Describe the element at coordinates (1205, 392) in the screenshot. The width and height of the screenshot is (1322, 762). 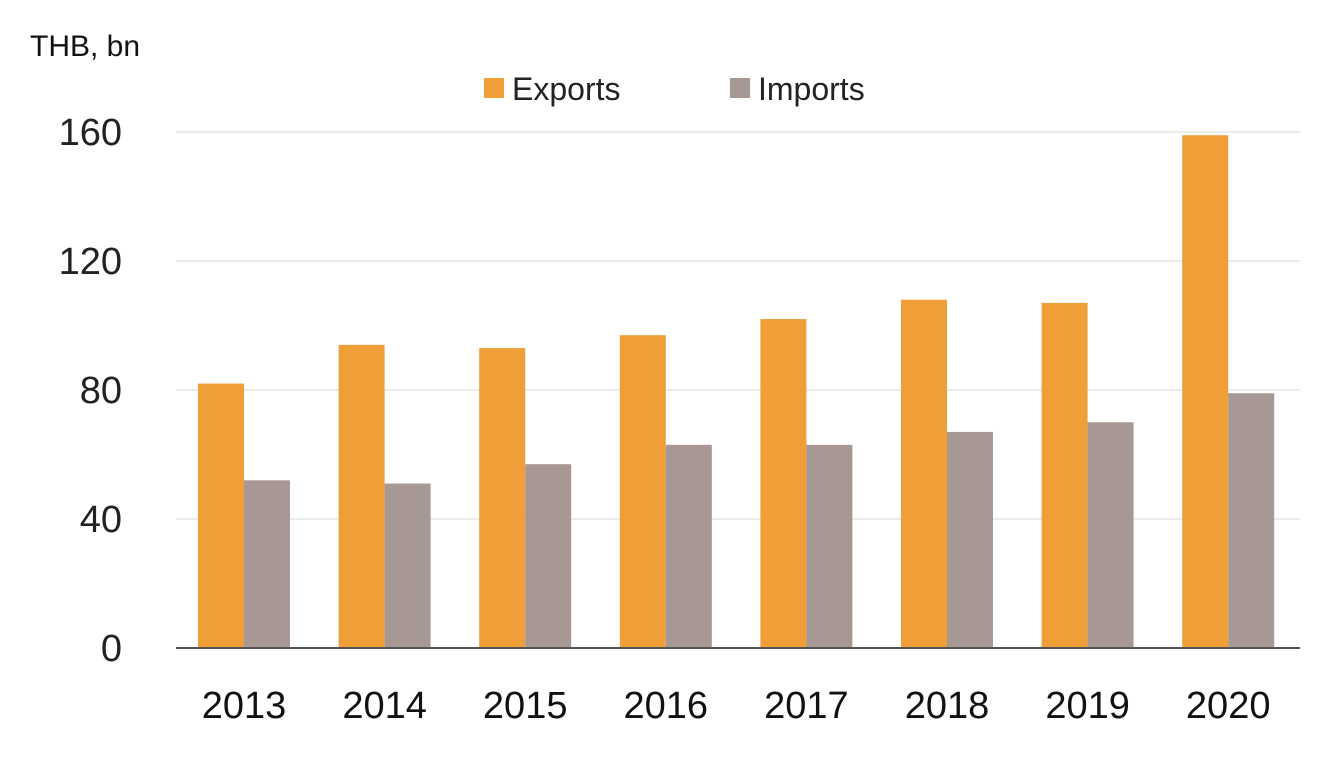
I see `bar-exports-2020` at that location.